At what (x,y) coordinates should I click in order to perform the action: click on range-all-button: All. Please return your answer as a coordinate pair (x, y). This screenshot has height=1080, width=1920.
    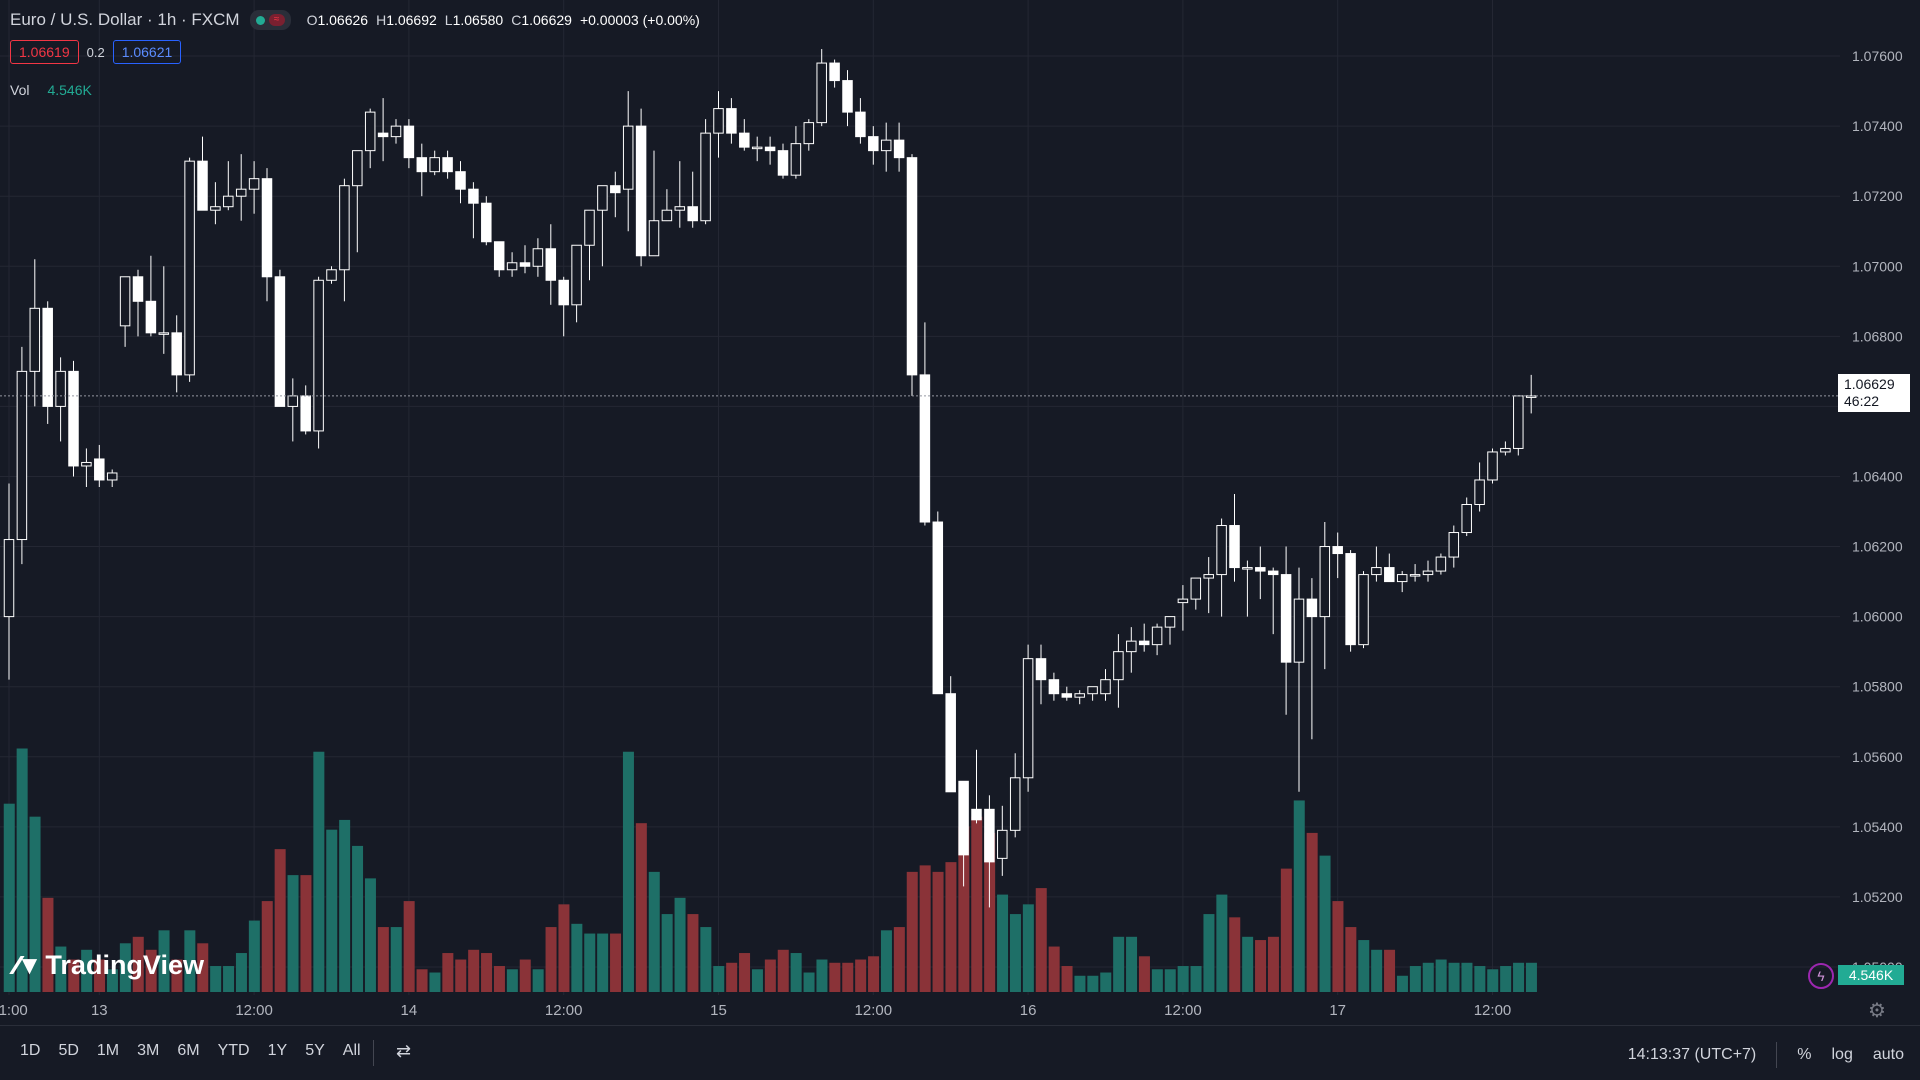
    Looking at the image, I should click on (351, 1050).